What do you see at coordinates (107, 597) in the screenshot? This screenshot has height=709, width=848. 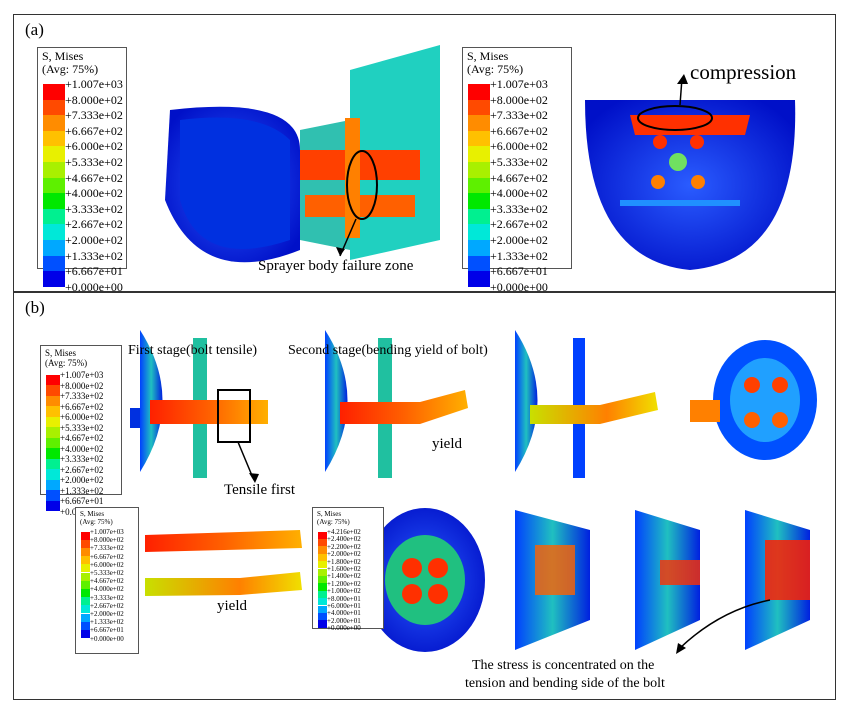 I see `legend-value: +3.333e+02` at bounding box center [107, 597].